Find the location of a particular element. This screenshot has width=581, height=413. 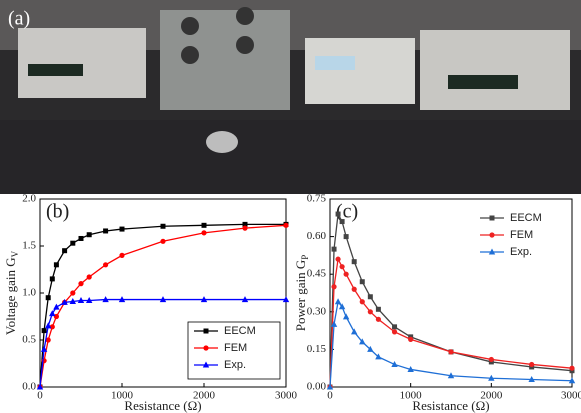

y-tick-label: 0.75 is located at coordinates (317, 199).